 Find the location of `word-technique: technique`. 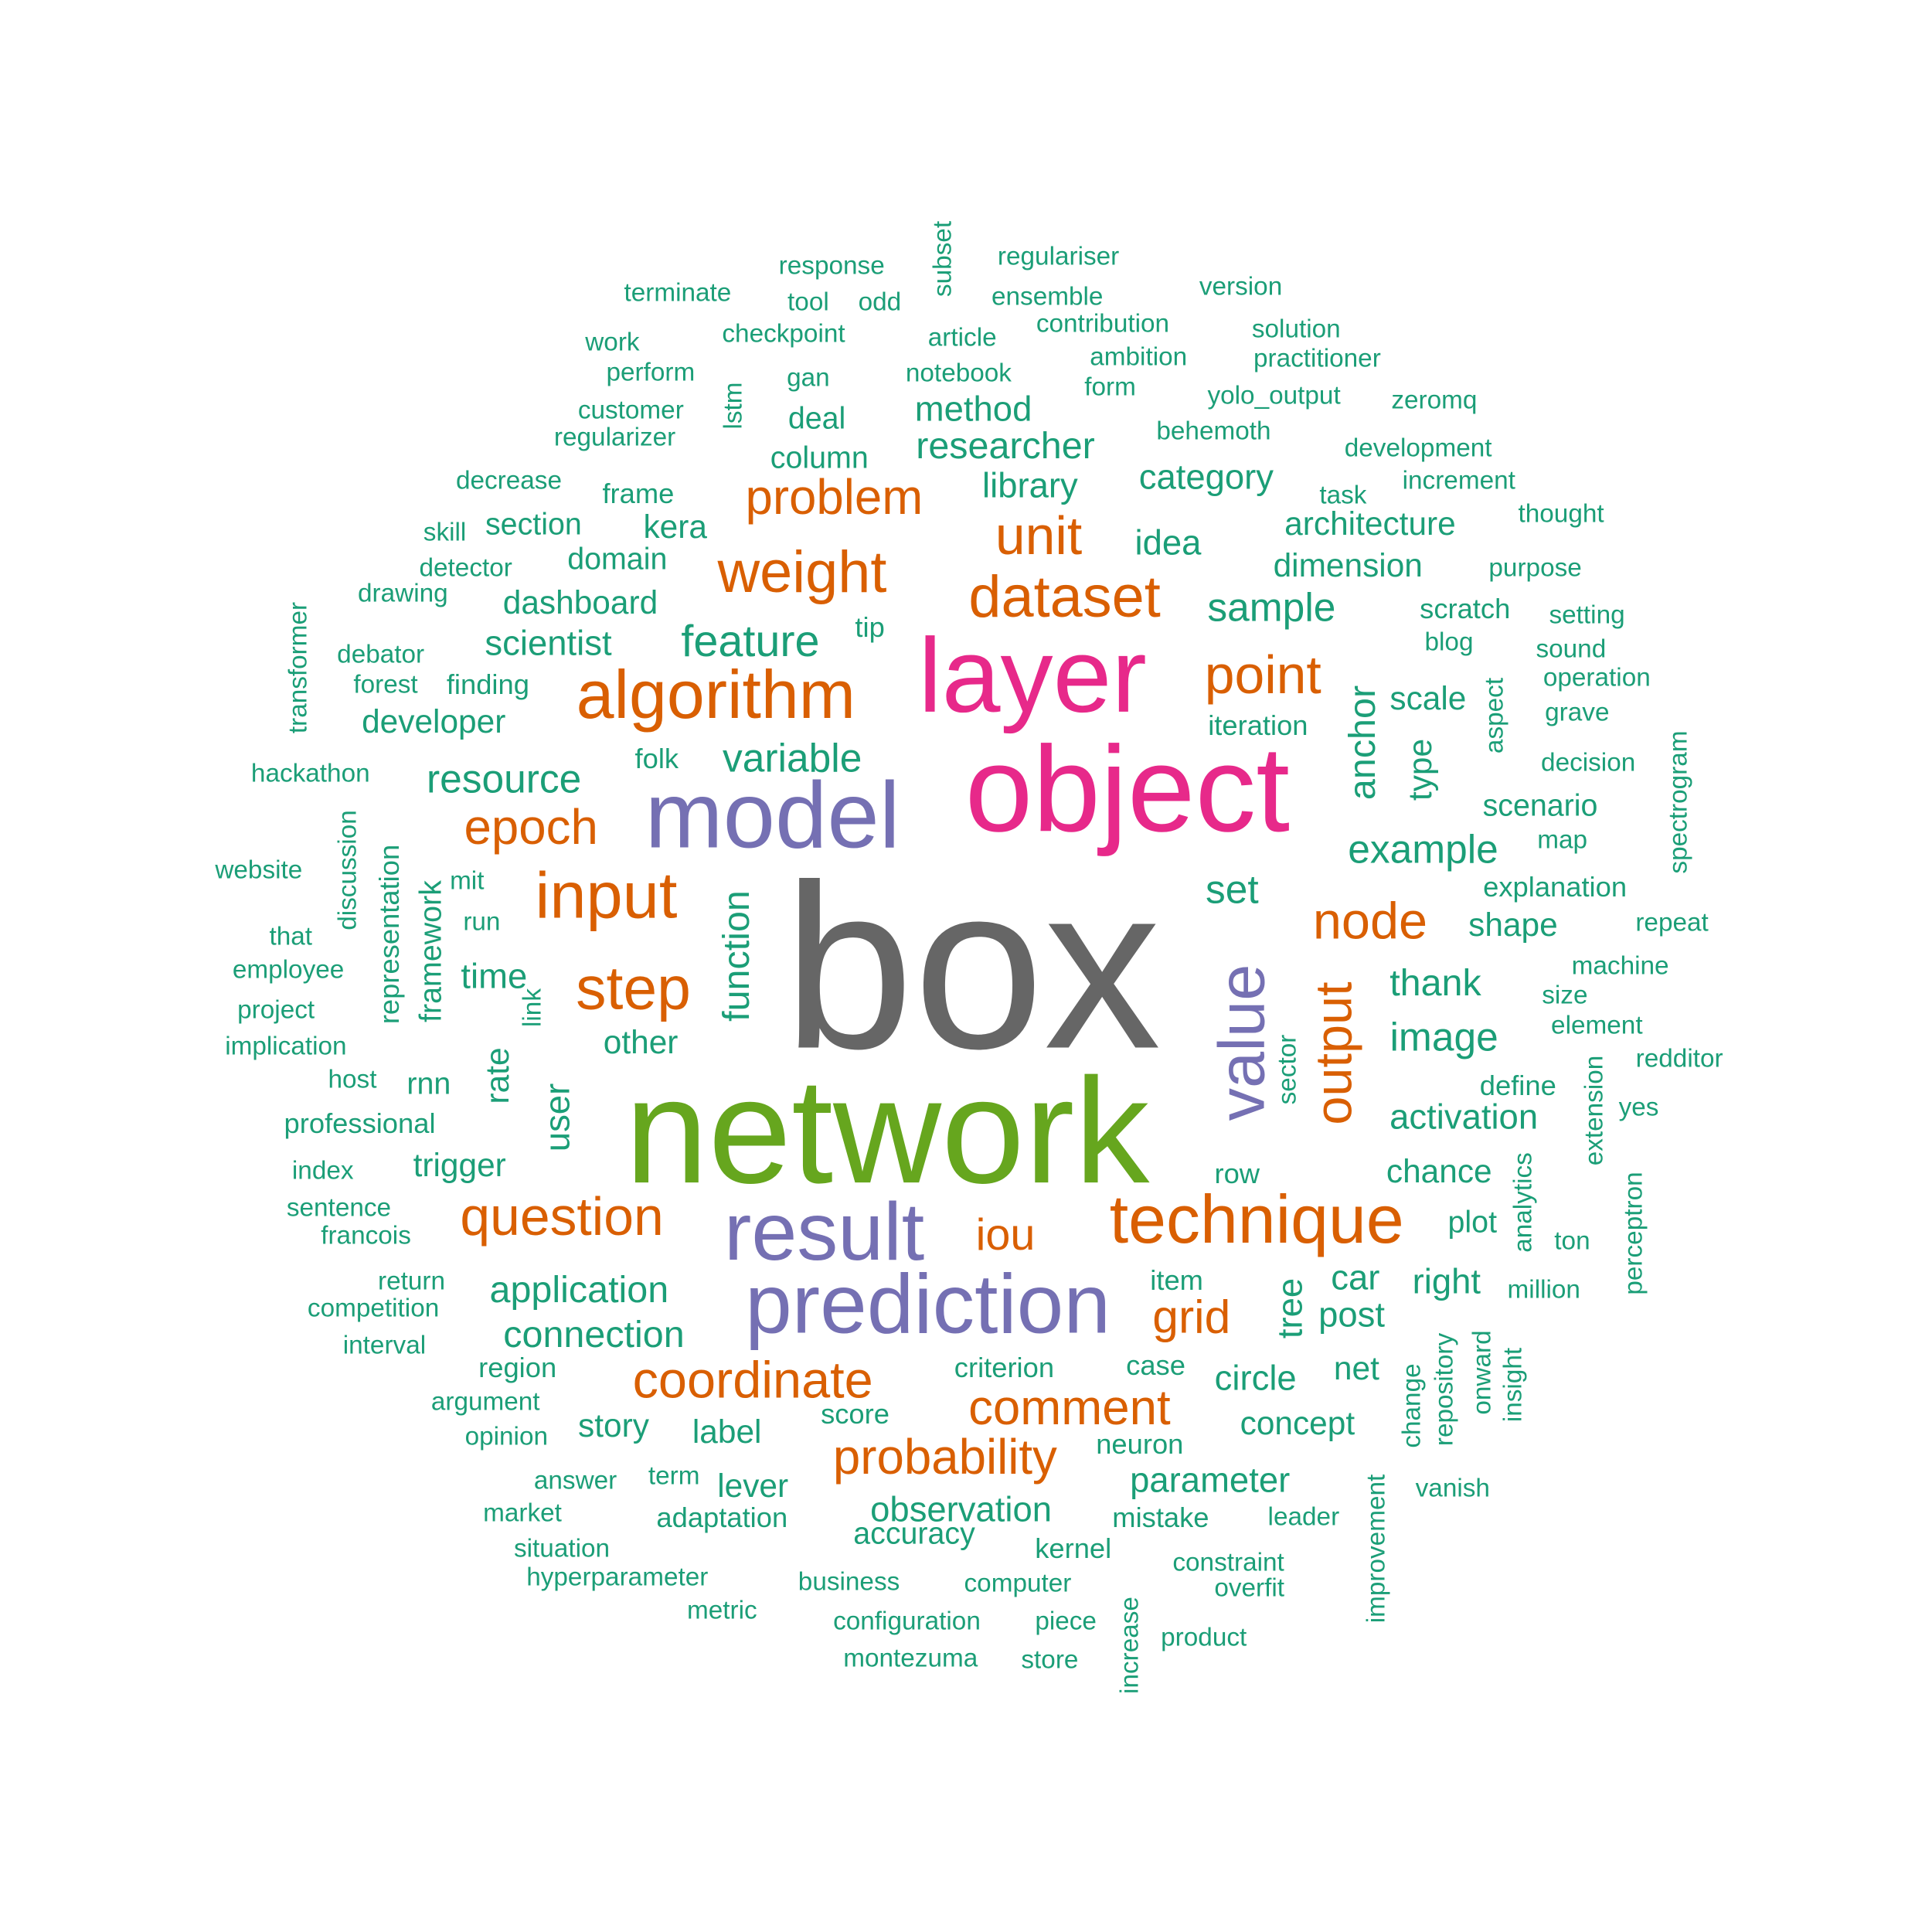

word-technique: technique is located at coordinates (1256, 1220).